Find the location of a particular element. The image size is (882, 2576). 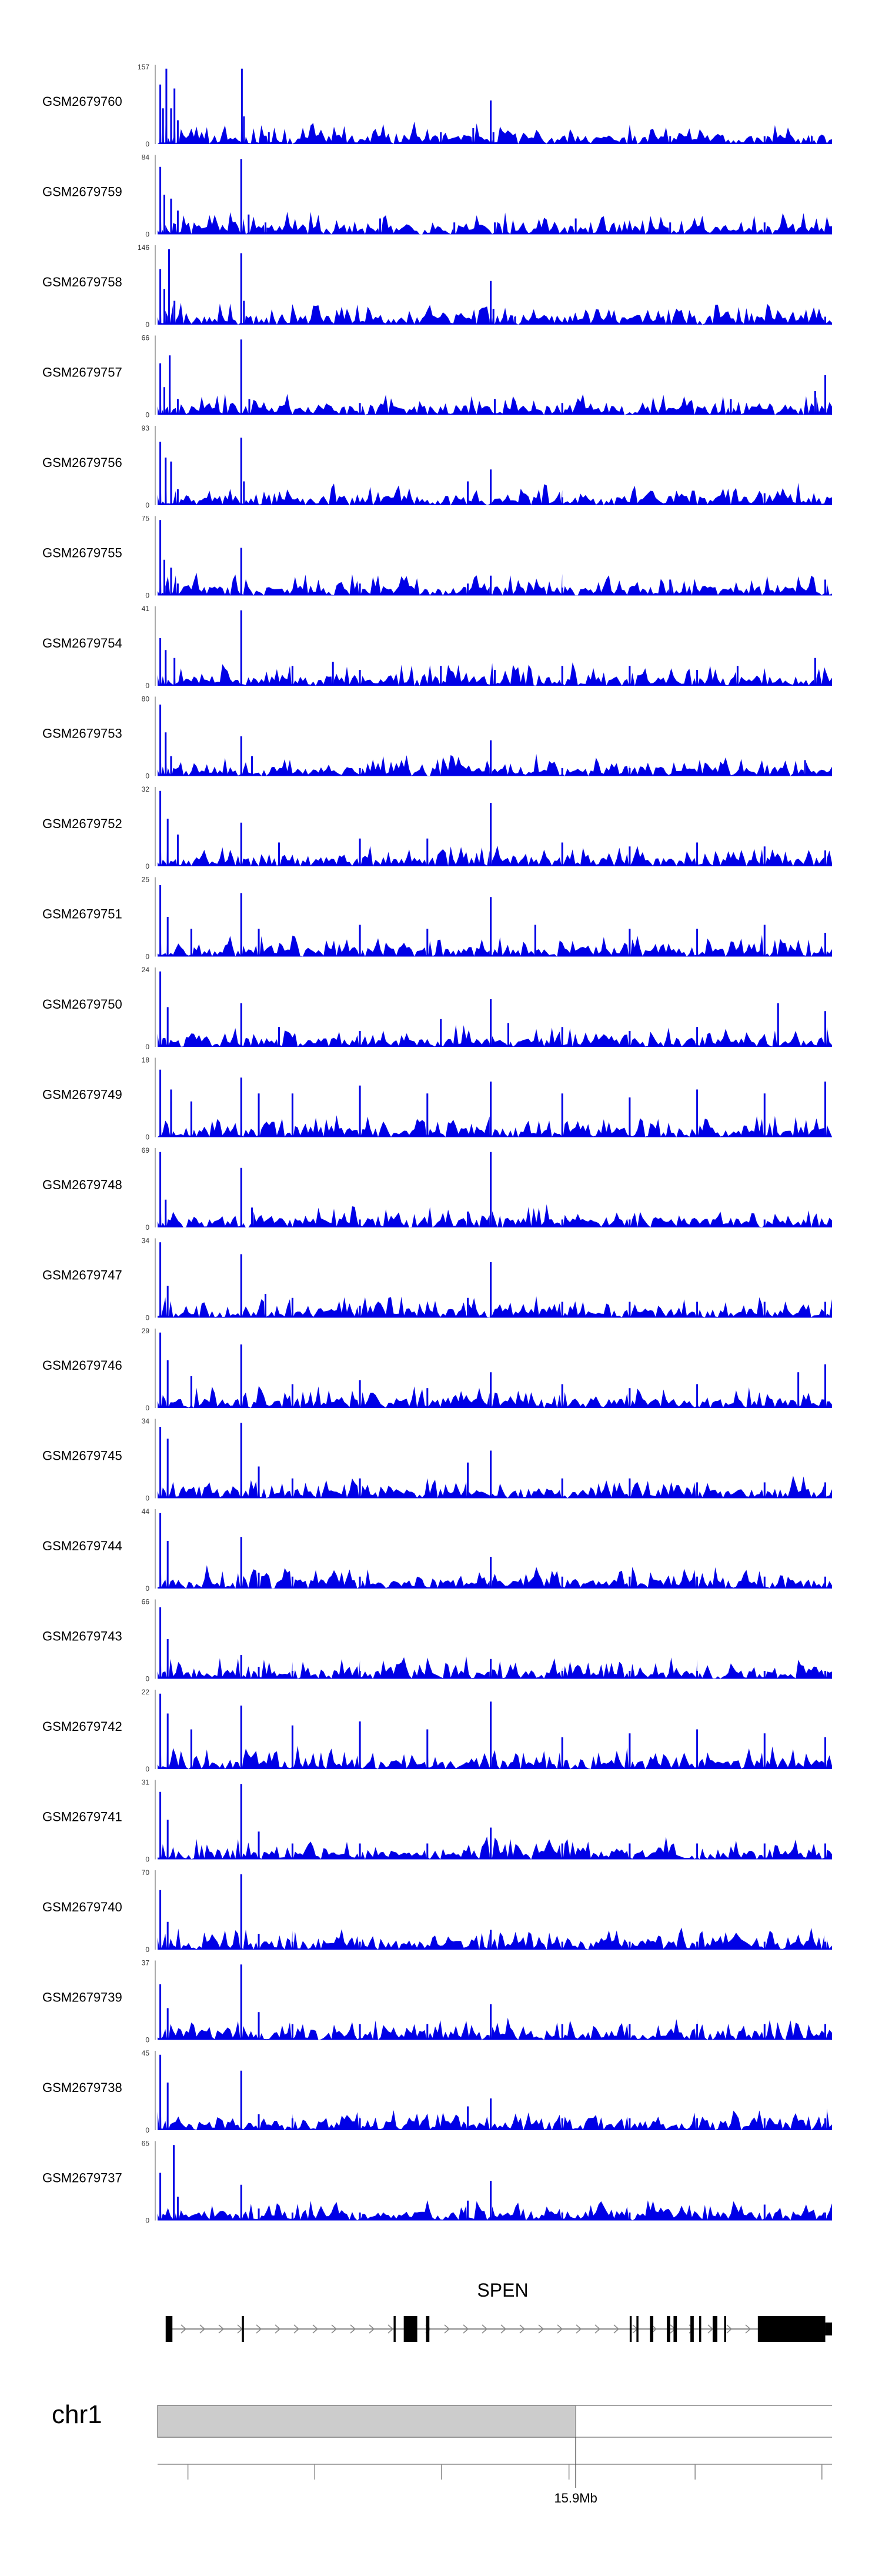

y-max-label: 93 is located at coordinates (146, 428).